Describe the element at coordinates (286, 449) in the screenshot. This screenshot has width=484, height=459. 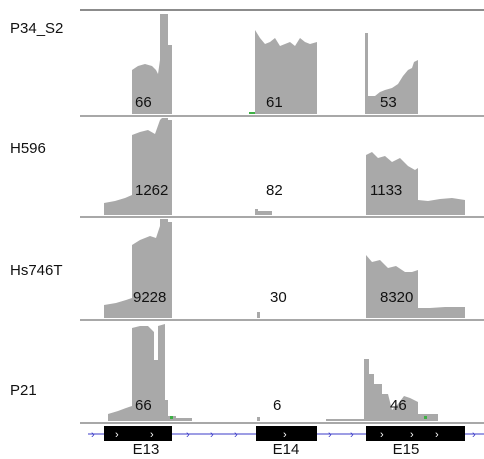
I see `exon-label-e14: E14` at that location.